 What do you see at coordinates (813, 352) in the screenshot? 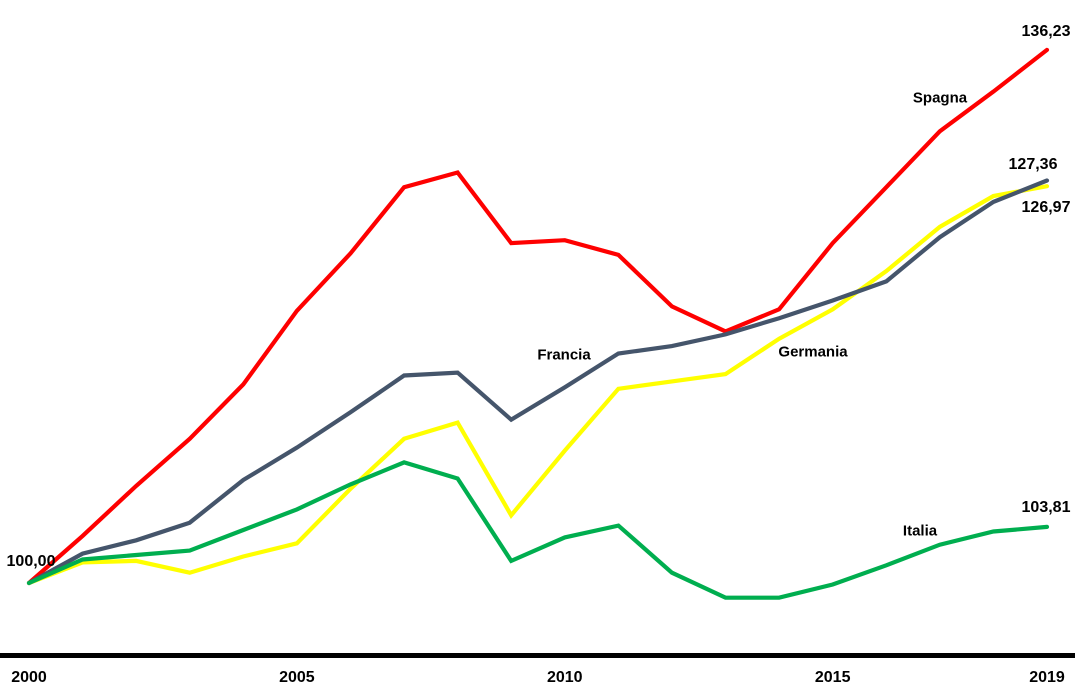
I see `series-label-germania: Germania` at bounding box center [813, 352].